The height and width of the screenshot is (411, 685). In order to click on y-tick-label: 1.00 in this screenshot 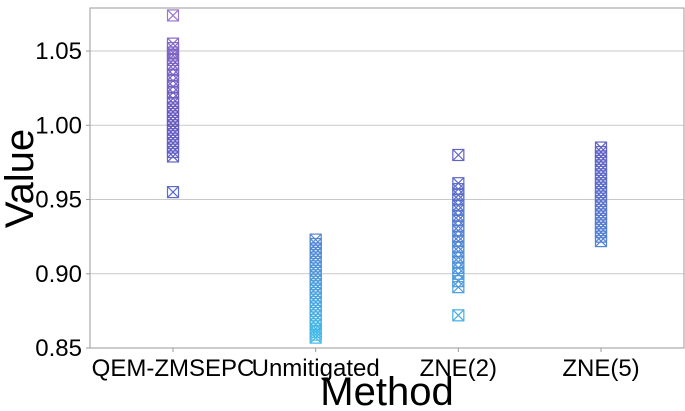, I will do `click(58, 125)`.